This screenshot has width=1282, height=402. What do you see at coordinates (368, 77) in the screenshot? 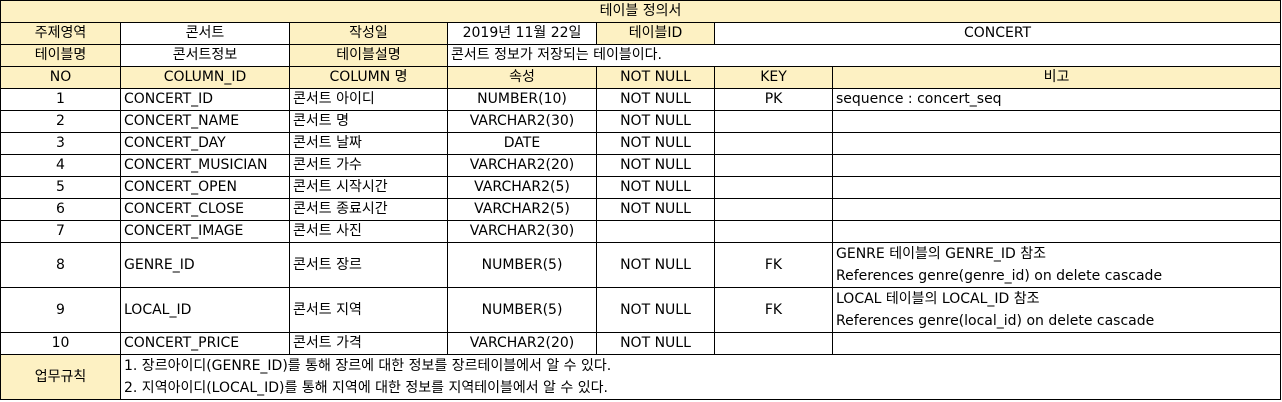
I see `header-column-name: COLUMN 명` at bounding box center [368, 77].